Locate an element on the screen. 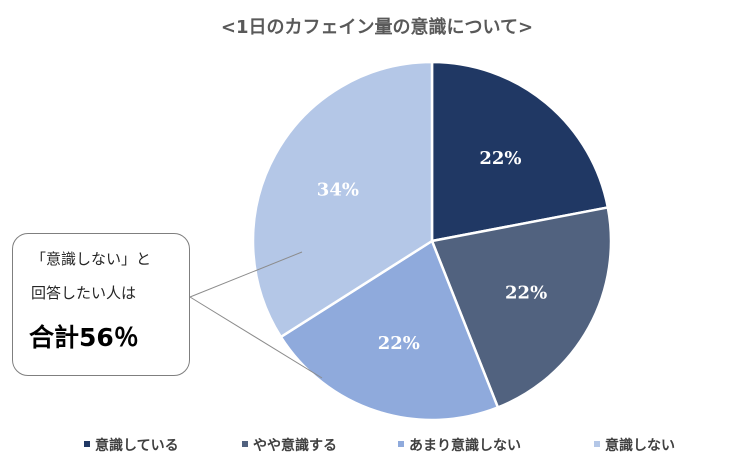 The height and width of the screenshot is (469, 753). slice-label-1: 22% is located at coordinates (500, 158).